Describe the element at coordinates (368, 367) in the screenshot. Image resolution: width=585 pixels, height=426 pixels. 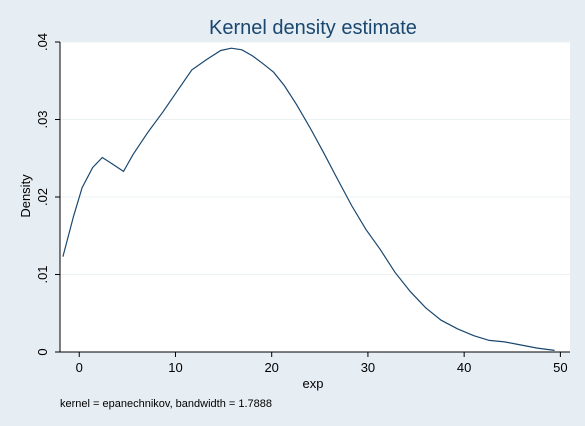
I see `x-tick-label: 30` at that location.